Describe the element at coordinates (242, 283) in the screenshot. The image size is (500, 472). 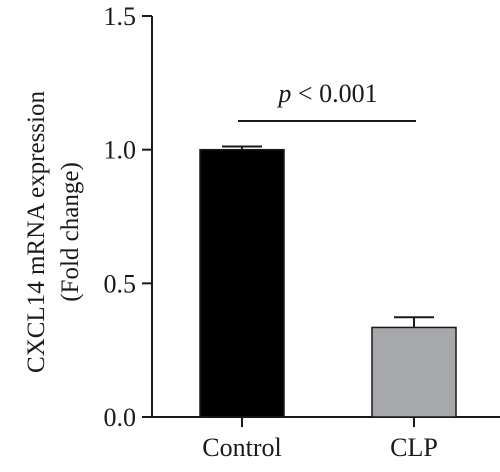
I see `bar-control` at that location.